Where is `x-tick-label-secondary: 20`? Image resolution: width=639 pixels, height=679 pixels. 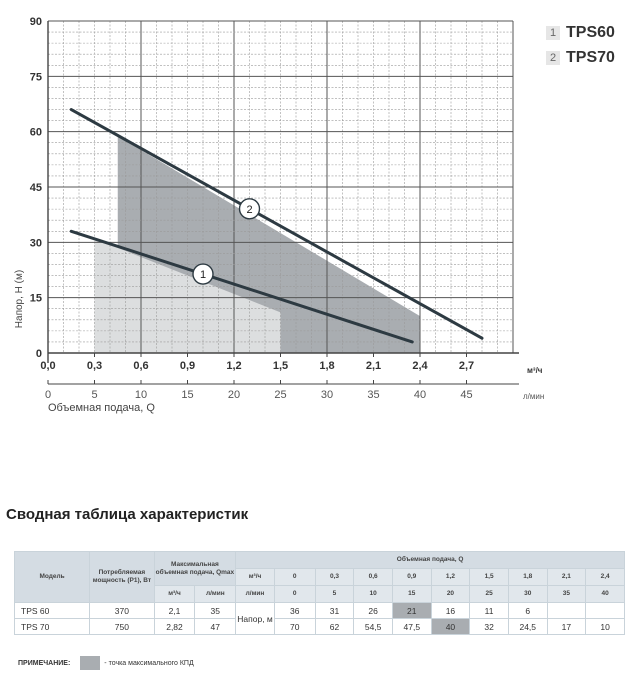 x-tick-label-secondary: 20 is located at coordinates (234, 395).